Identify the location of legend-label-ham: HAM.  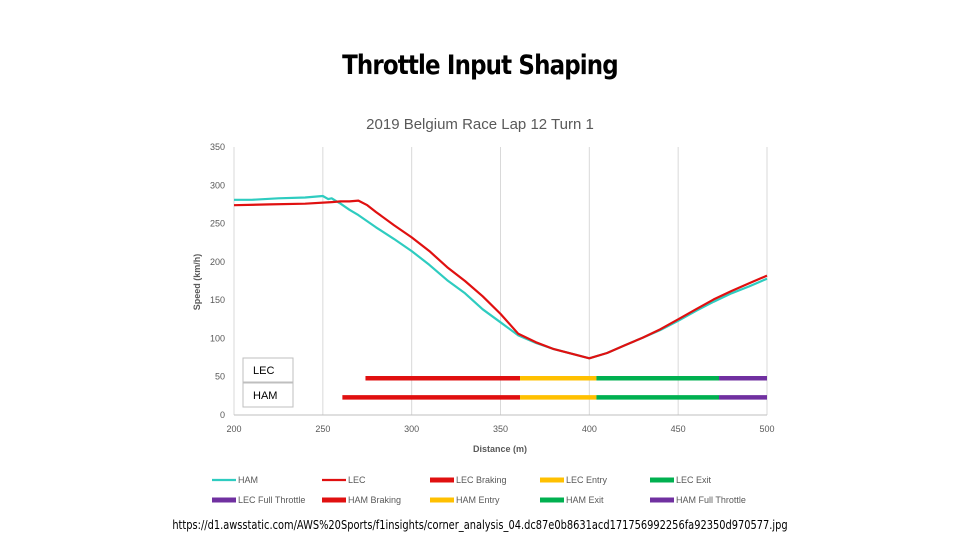
(248, 480).